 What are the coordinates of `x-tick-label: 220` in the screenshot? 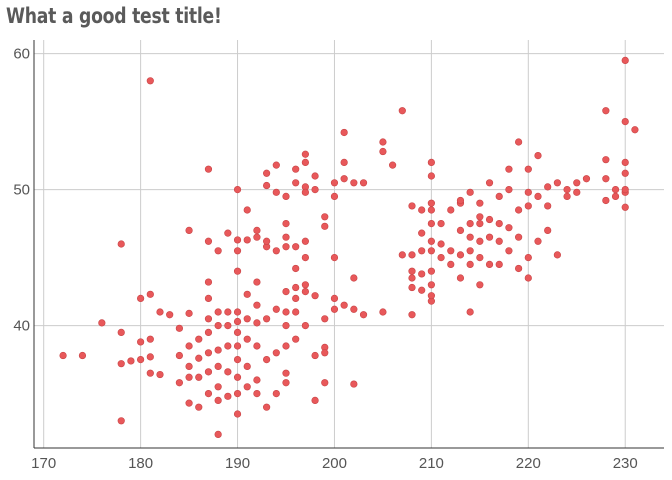 It's located at (528, 463).